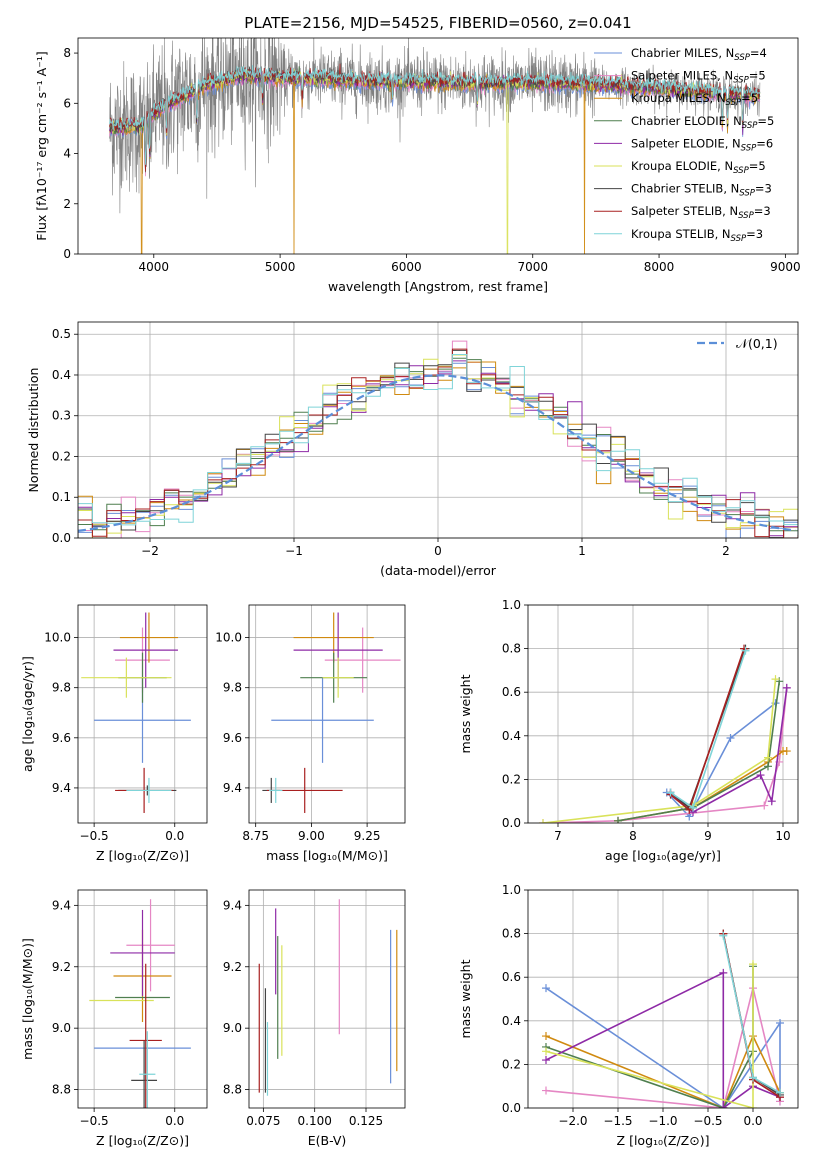  Describe the element at coordinates (582, 551) in the screenshot. I see `x-tick-label: 1` at that location.